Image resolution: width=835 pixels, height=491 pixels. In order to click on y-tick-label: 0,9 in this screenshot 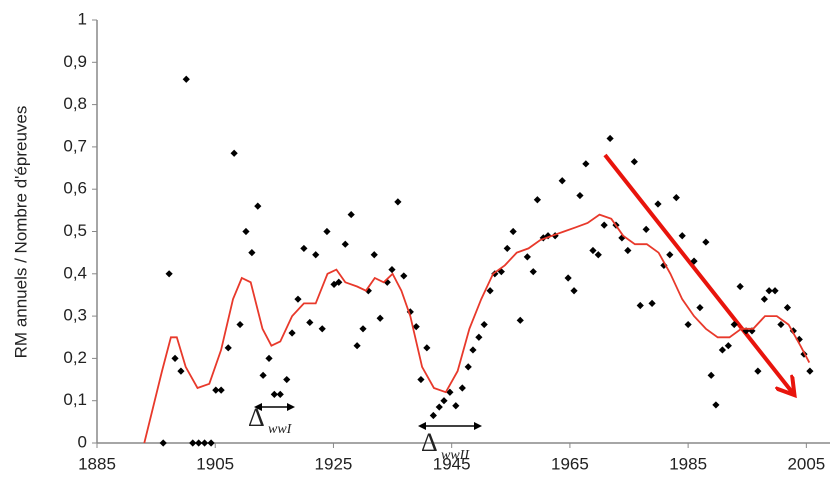, I will do `click(75, 61)`.